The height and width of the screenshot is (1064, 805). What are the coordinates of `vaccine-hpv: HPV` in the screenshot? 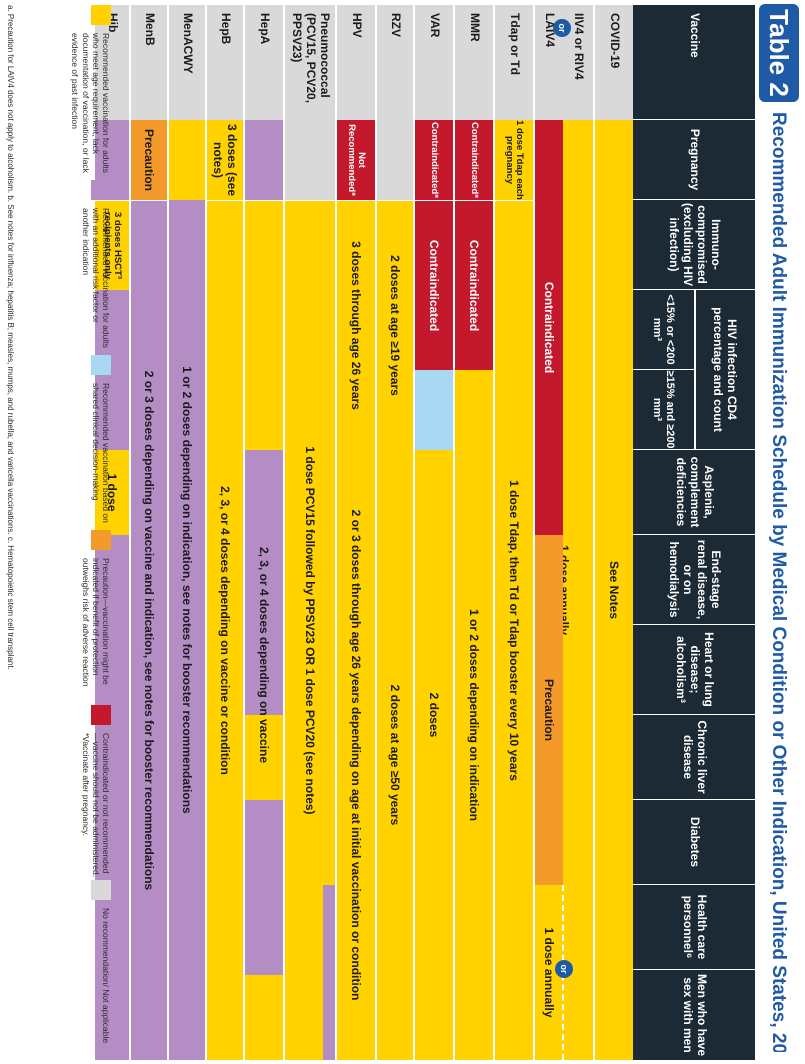 It's located at (355, 62).